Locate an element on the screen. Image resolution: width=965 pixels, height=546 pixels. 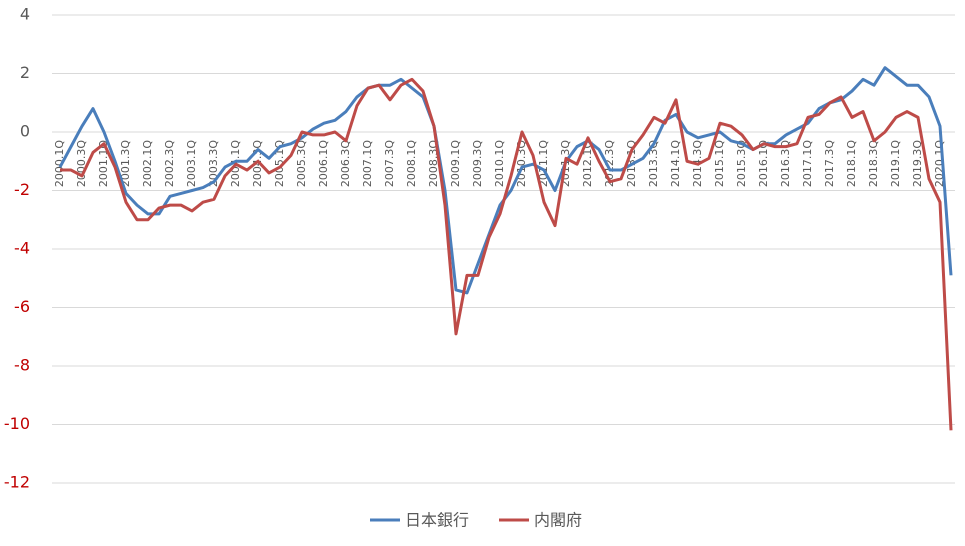
x-tick-label: 2000.3Q is located at coordinates (81, 163).